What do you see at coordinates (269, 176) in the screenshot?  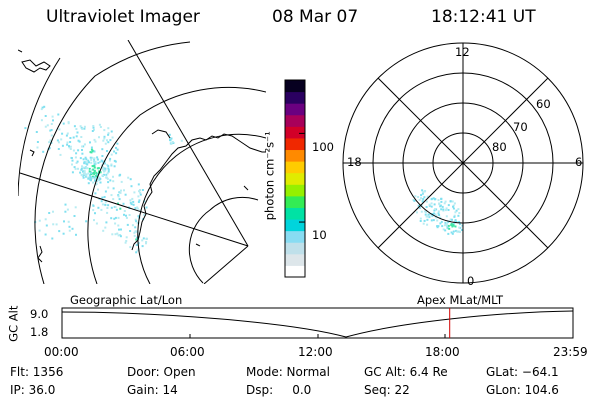 I see `colorbar-unit-label: photon cm⁻²s⁻¹` at bounding box center [269, 176].